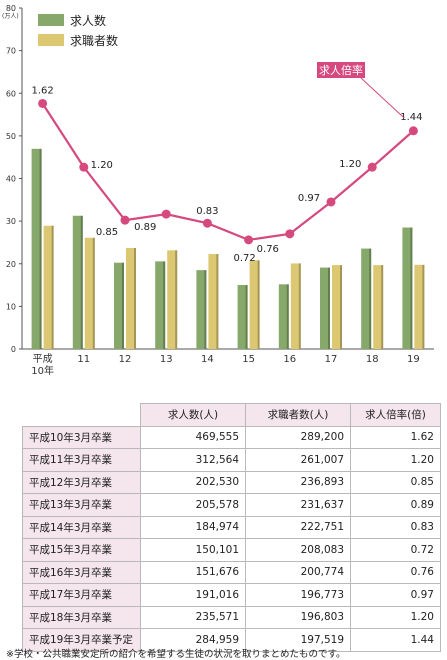  Describe the element at coordinates (145, 227) in the screenshot. I see `ratio-data-label: 0.89` at that location.